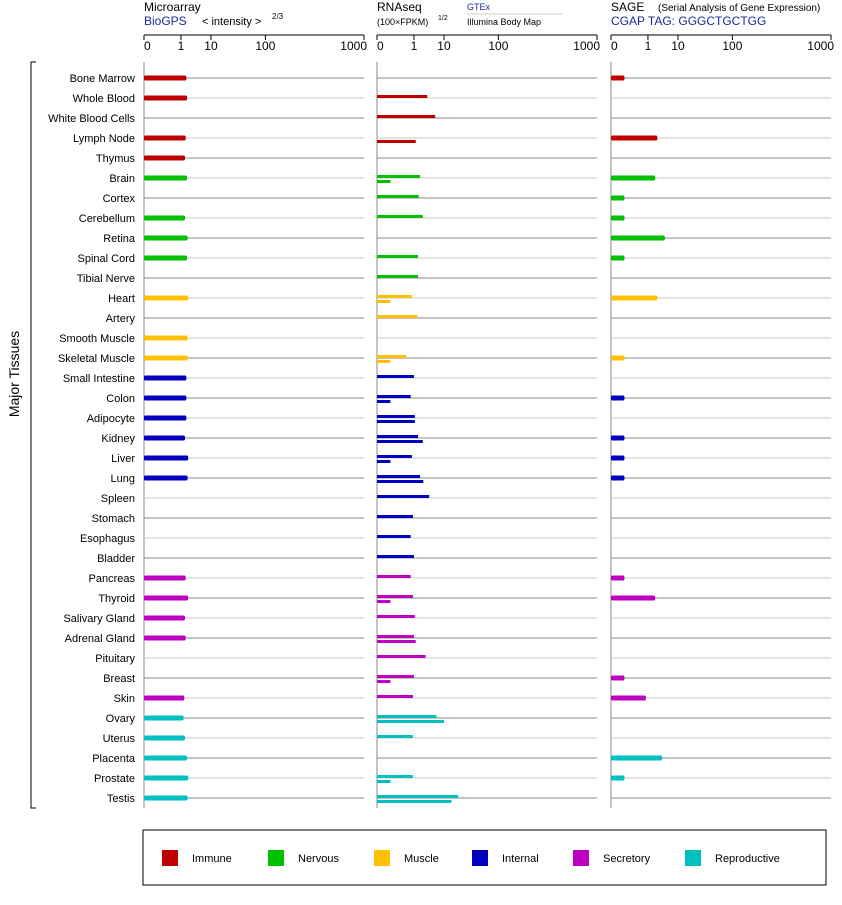  What do you see at coordinates (480, 858) in the screenshot?
I see `legend-swatch-internal` at bounding box center [480, 858].